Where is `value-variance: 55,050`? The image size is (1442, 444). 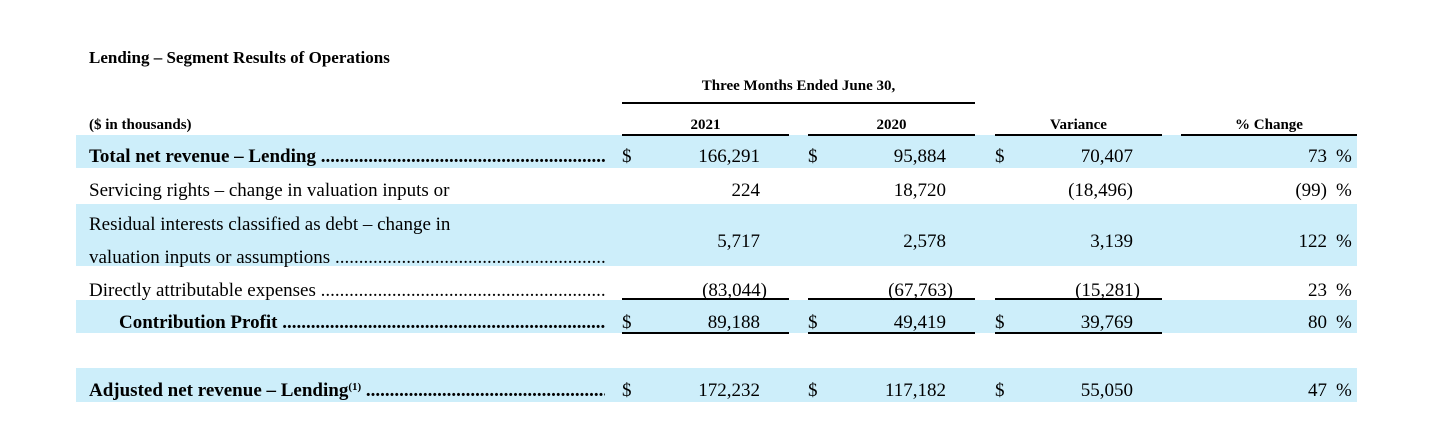 value-variance: 55,050 is located at coordinates (1106, 390).